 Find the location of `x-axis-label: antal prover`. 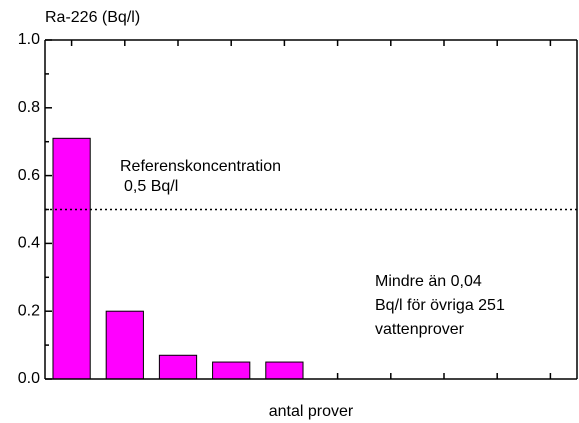

x-axis-label: antal prover is located at coordinates (311, 411).